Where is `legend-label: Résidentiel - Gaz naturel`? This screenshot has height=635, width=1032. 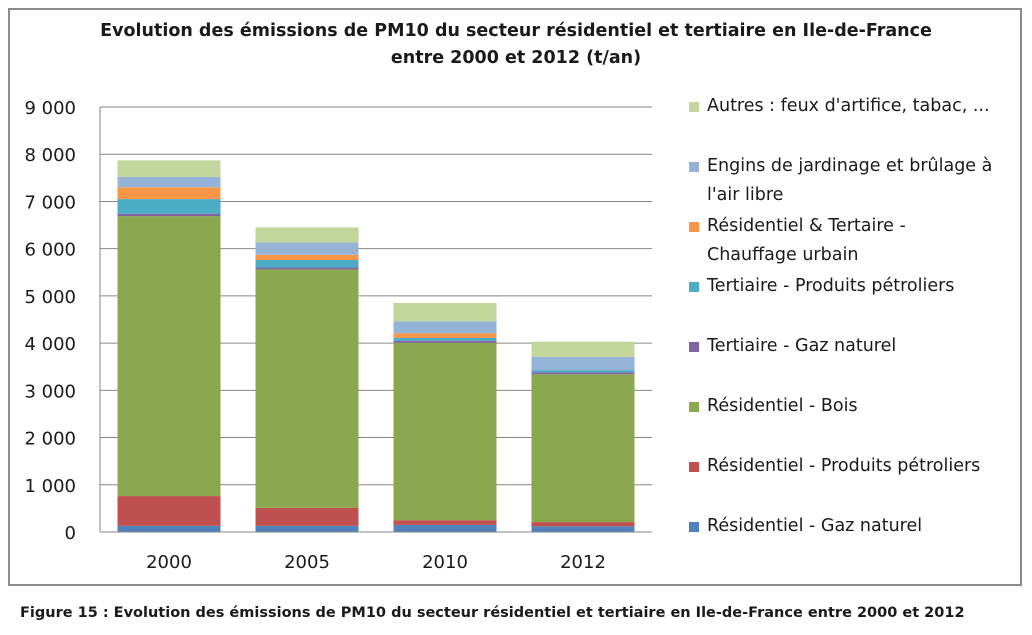
legend-label: Résidentiel - Gaz naturel is located at coordinates (857, 526).